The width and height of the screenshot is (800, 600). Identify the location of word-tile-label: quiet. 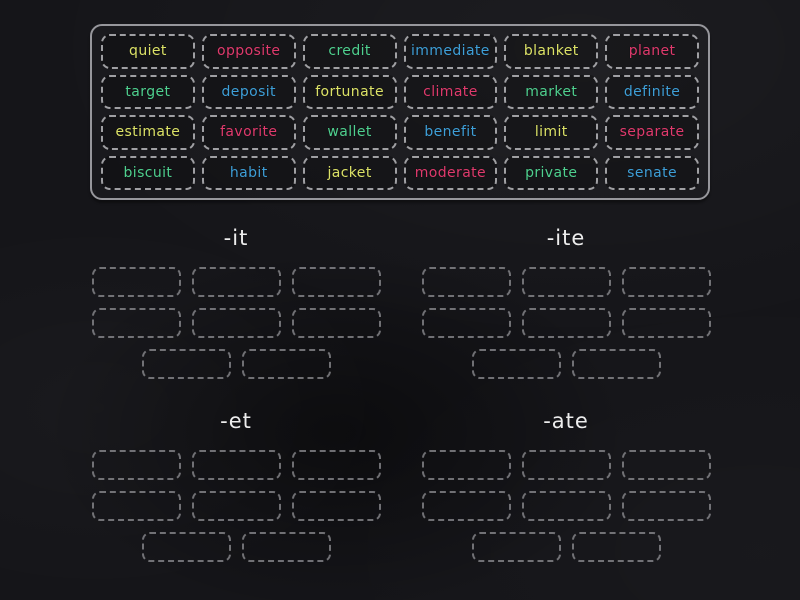
(148, 51).